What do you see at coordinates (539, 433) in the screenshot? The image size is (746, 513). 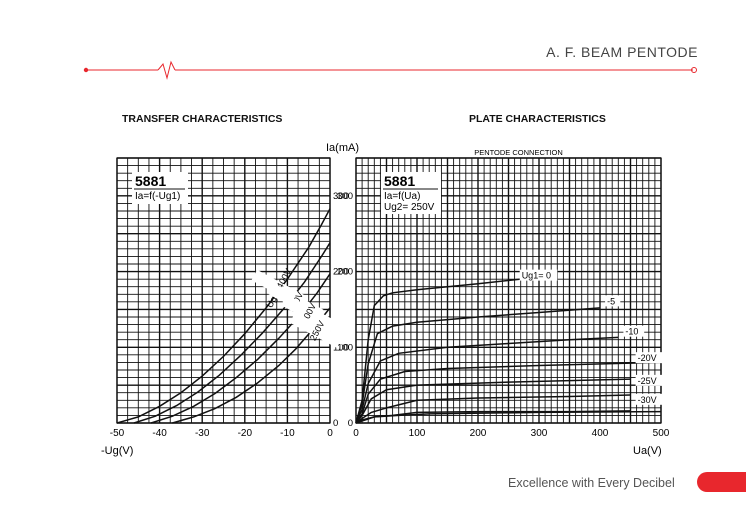 I see `x-tick-label: 300` at bounding box center [539, 433].